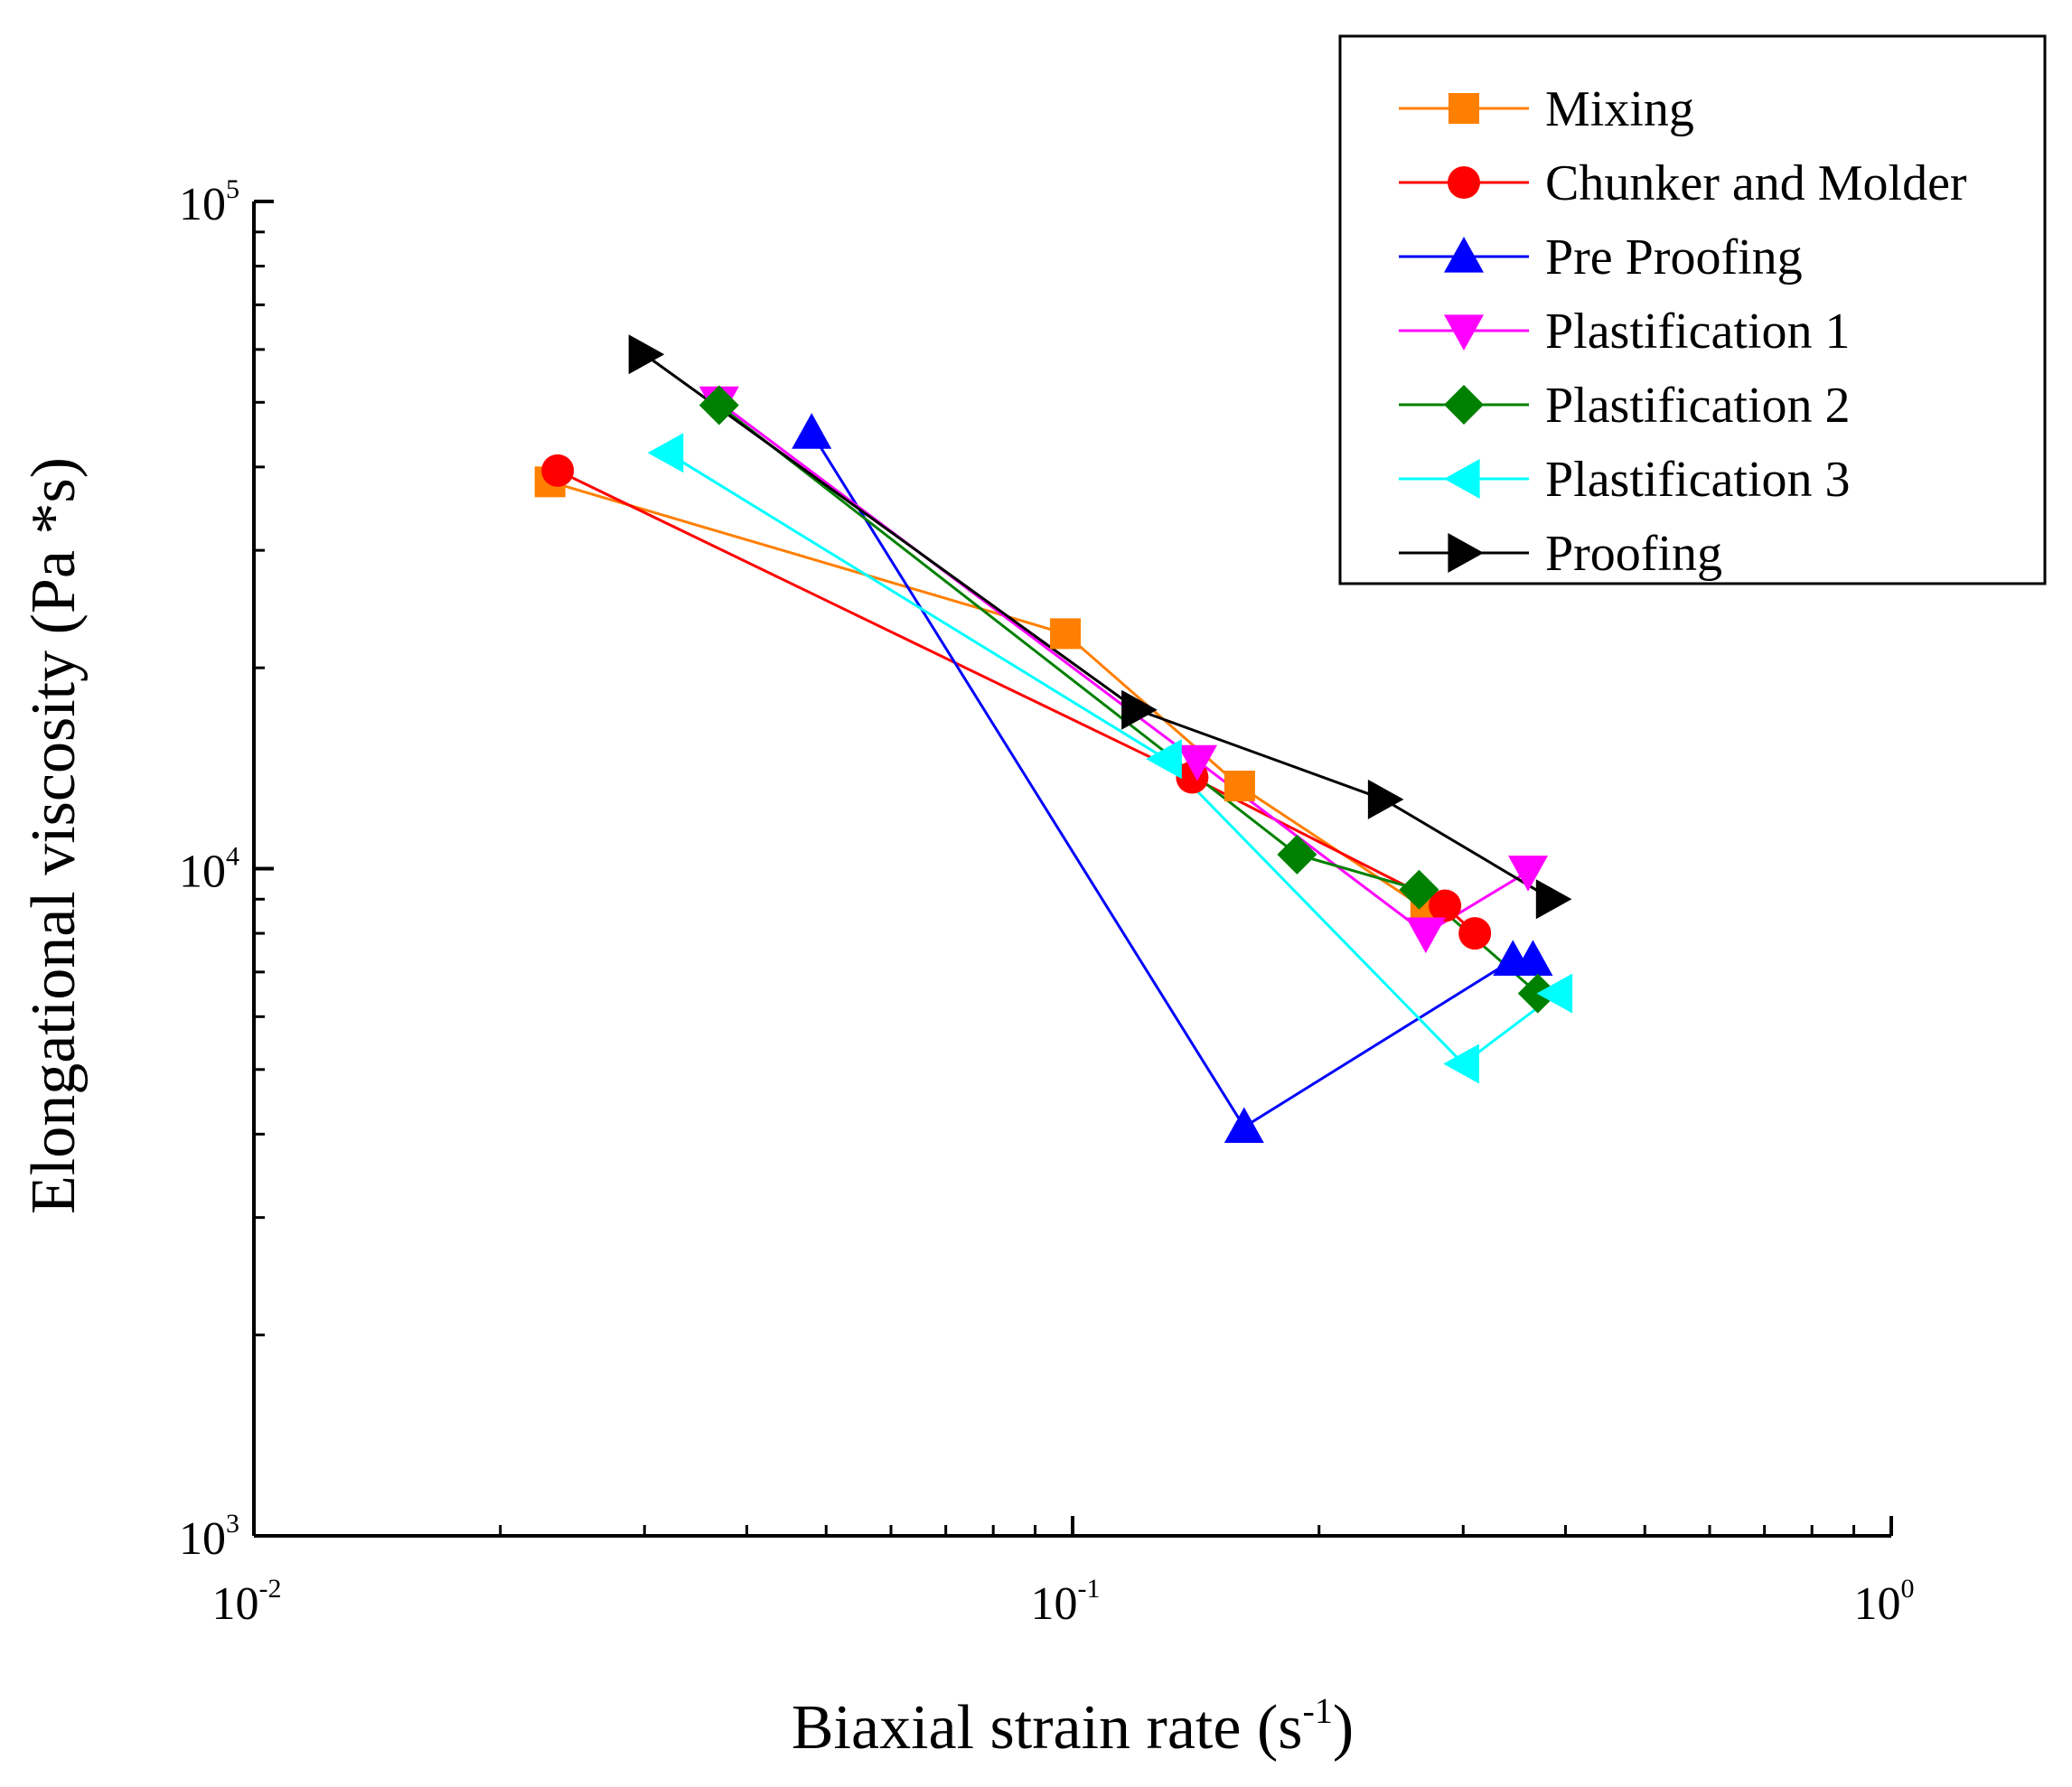  What do you see at coordinates (1674, 257) in the screenshot?
I see `legend-label-pre-proofing: Pre Proofing` at bounding box center [1674, 257].